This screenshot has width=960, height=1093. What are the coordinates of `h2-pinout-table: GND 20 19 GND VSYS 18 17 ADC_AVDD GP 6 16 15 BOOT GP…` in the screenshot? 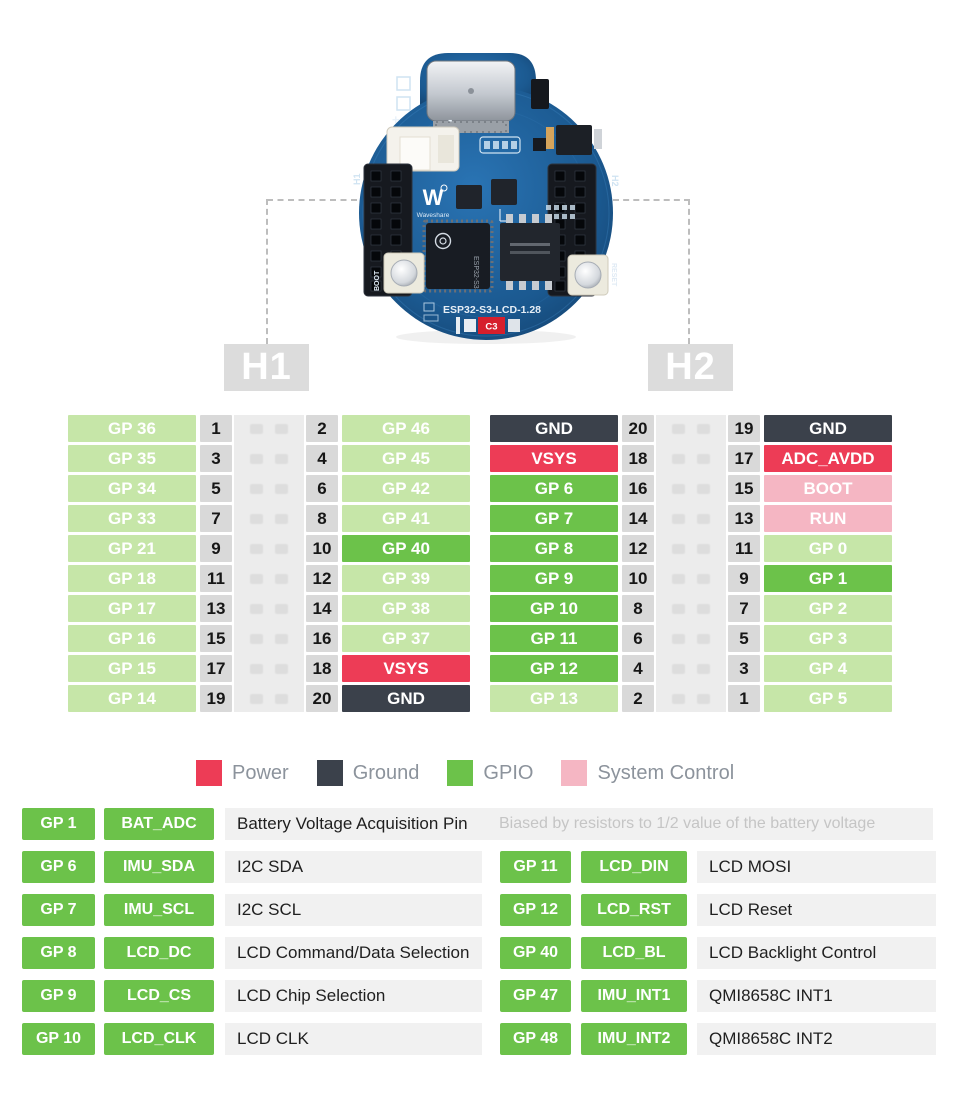 It's located at (691, 563).